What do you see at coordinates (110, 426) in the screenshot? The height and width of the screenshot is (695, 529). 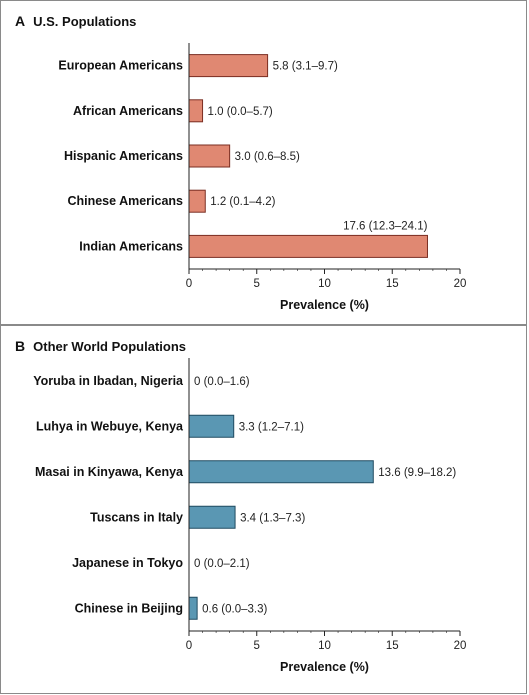 I see `category-label: Luhya in Webuye, Kenya` at bounding box center [110, 426].